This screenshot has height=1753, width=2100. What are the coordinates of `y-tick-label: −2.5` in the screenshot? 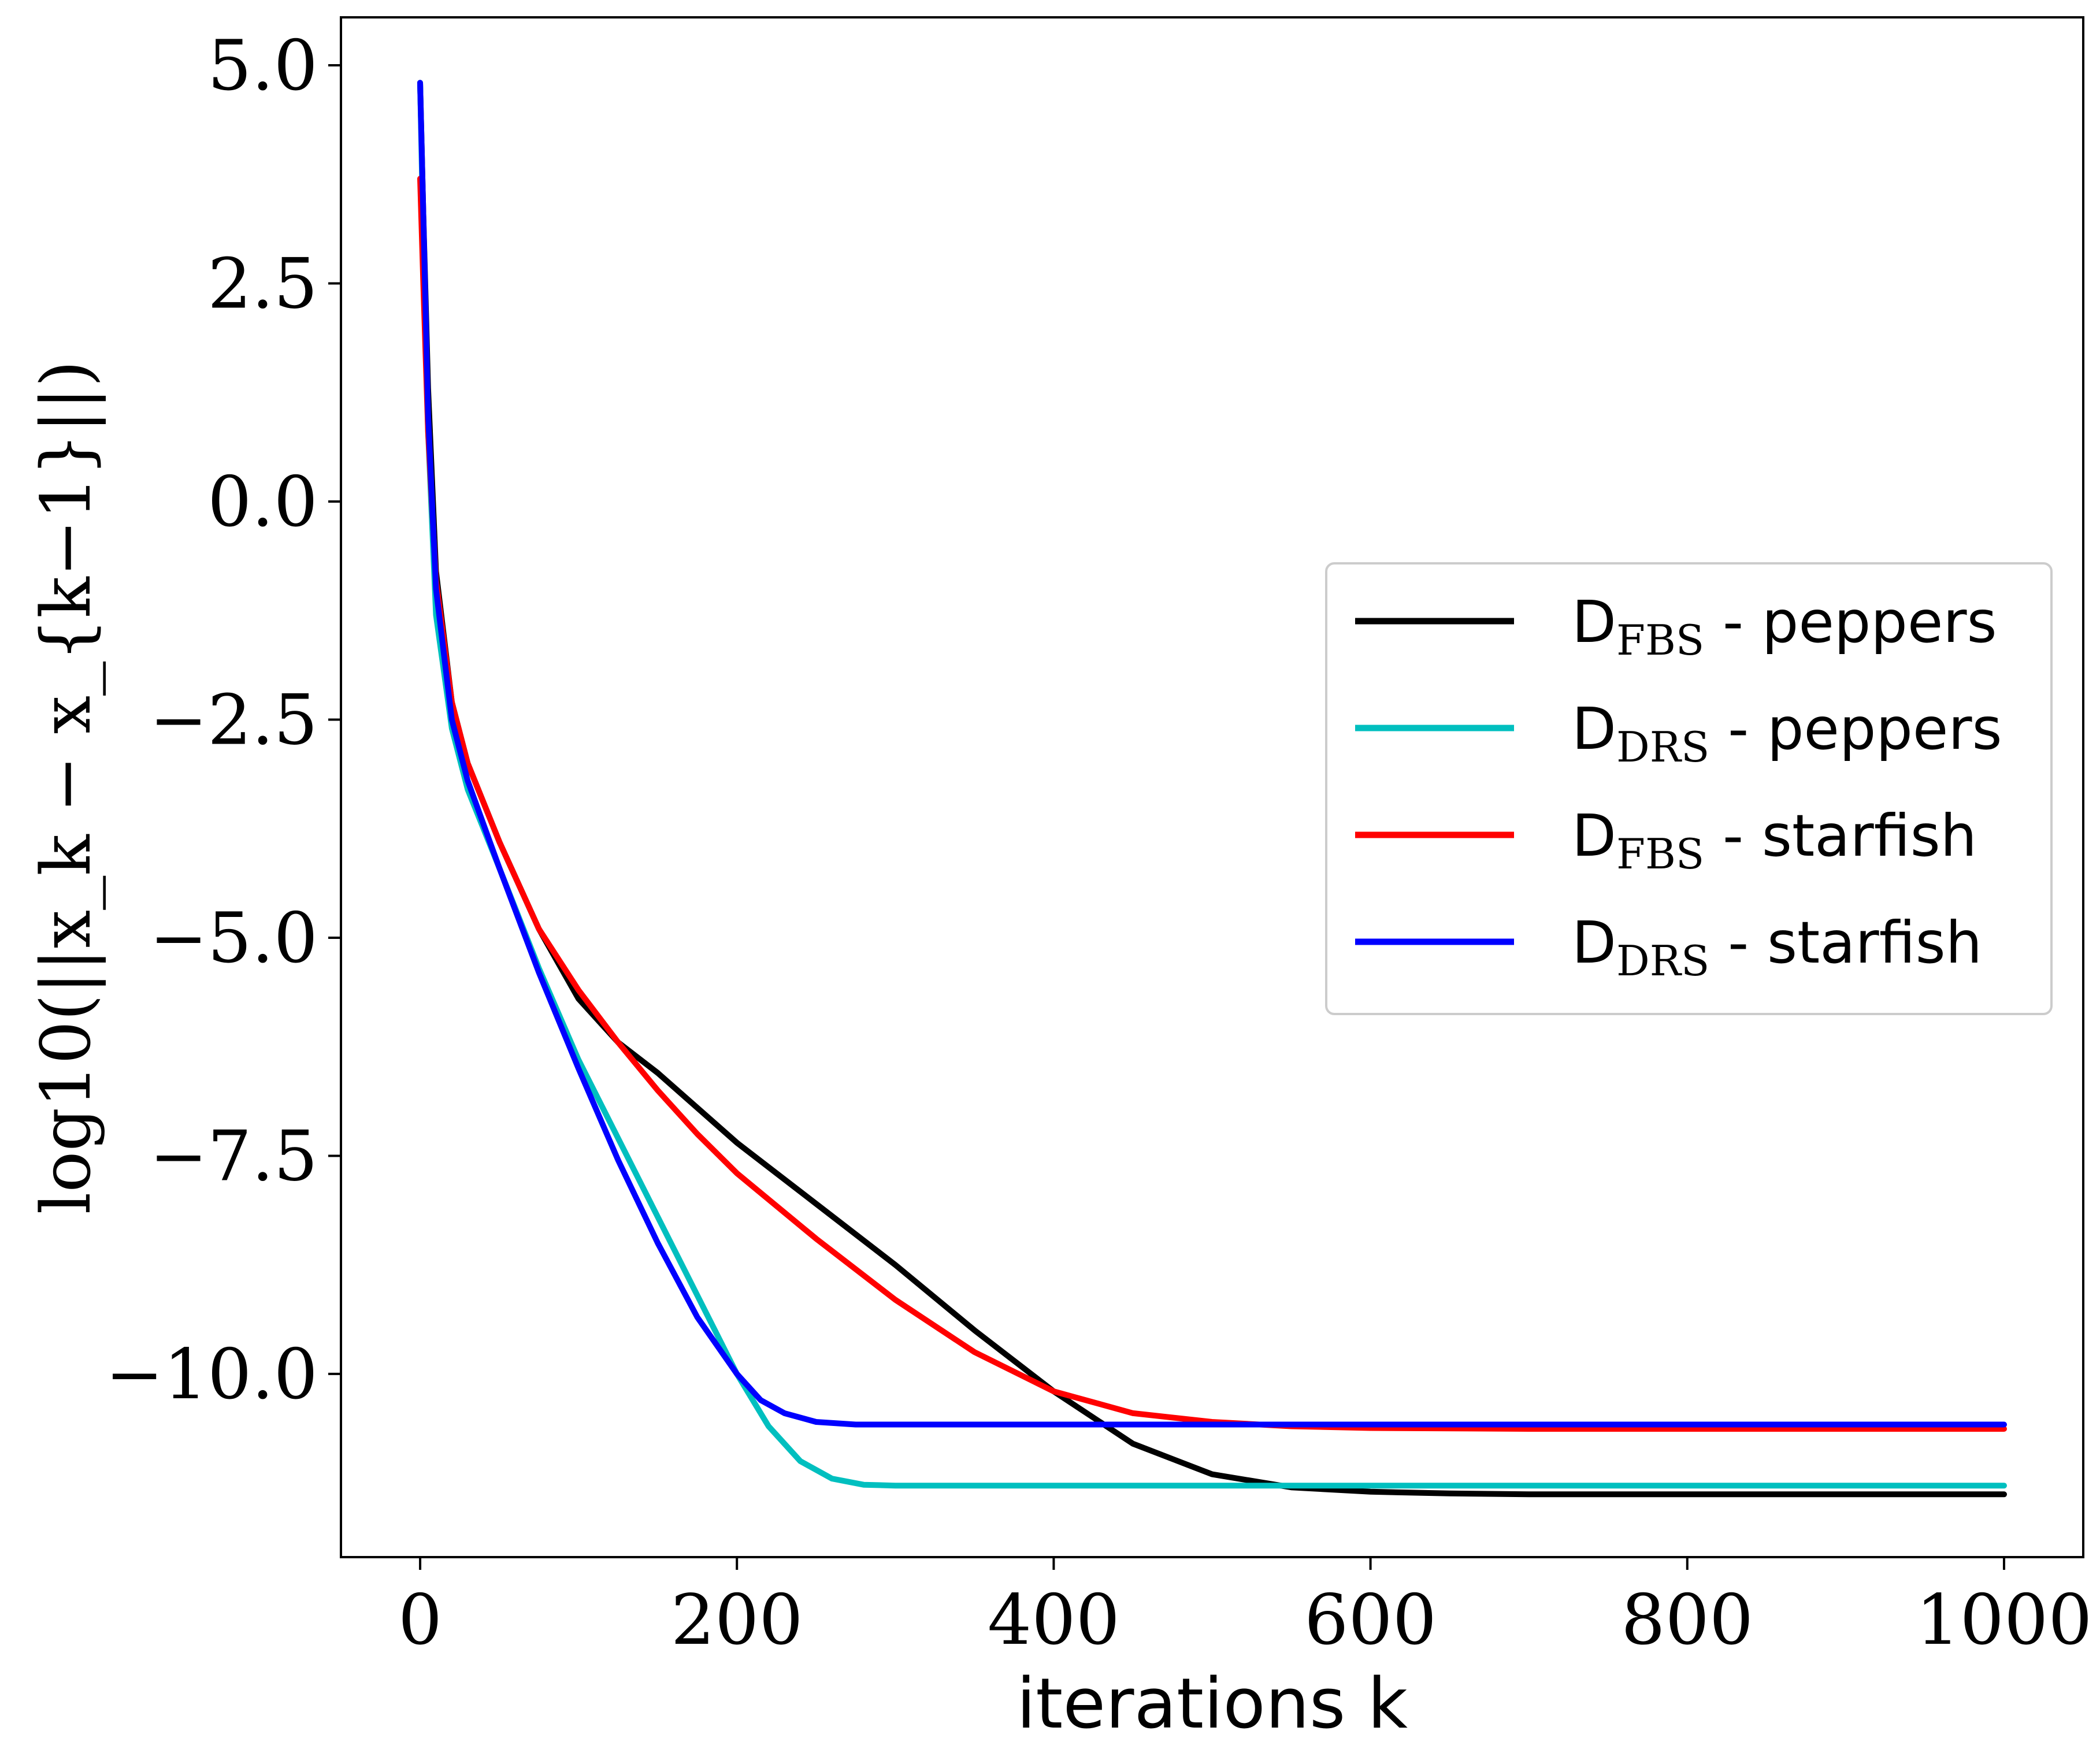 It's located at (234, 720).